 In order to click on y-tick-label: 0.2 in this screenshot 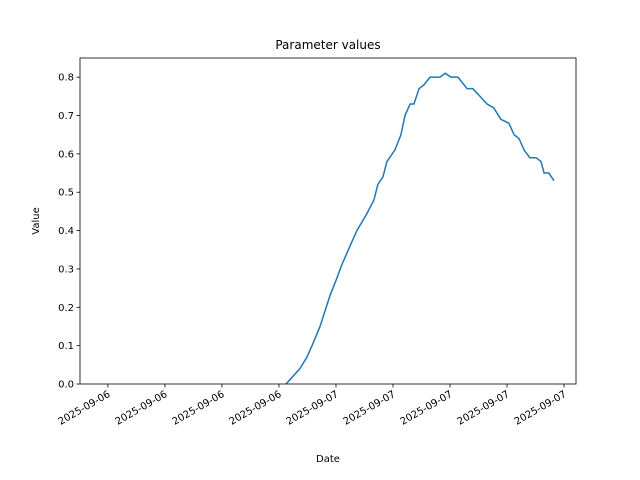, I will do `click(66, 308)`.